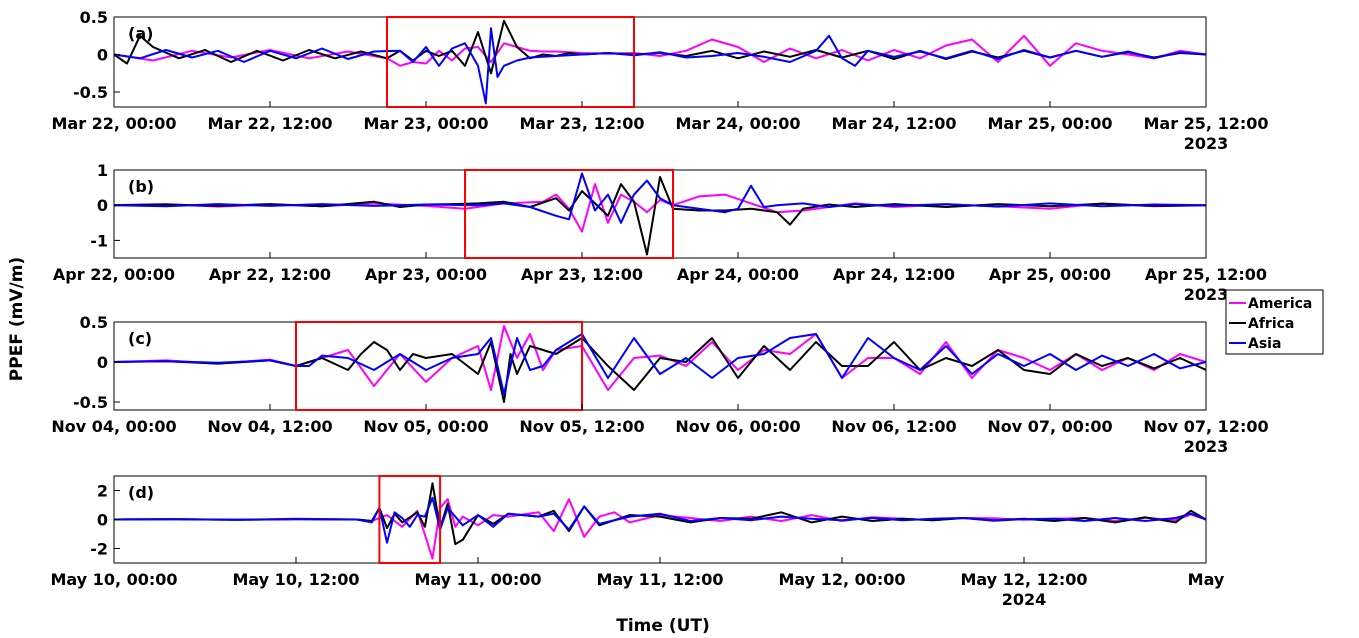 Image resolution: width=1359 pixels, height=638 pixels. I want to click on x-tick-label: May 12, 12:00, so click(1023, 579).